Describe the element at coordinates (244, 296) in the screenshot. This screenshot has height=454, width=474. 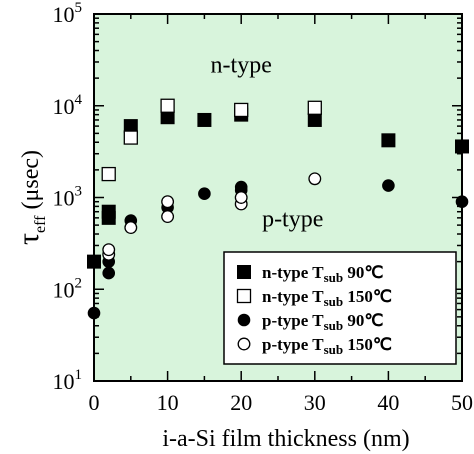
I see `legend-marker-open-square` at that location.